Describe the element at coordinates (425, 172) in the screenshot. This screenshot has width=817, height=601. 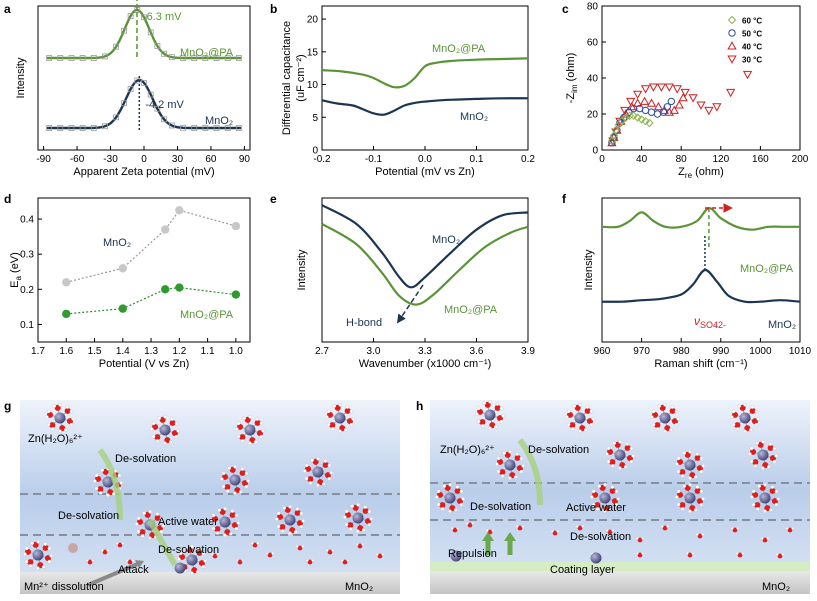
I see `x-axis-label-b: Potential (mV vs Zn)` at that location.